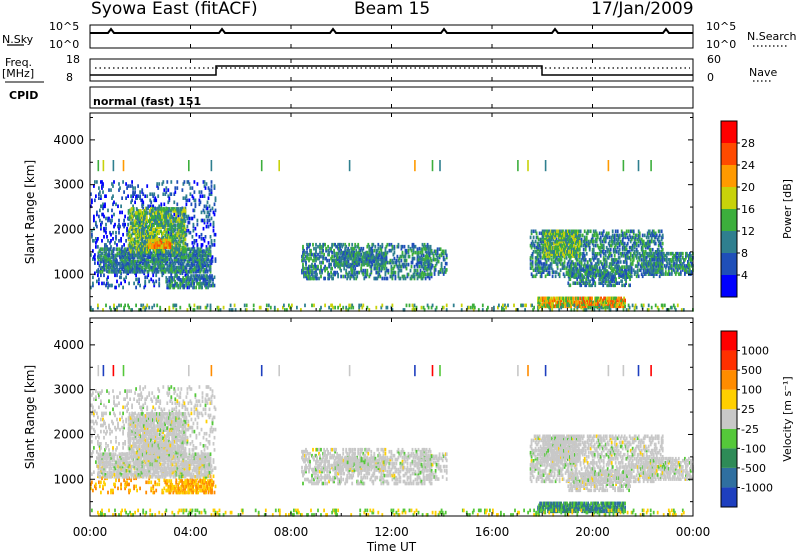 Image resolution: width=800 pixels, height=554 pixels. I want to click on freq-tick-top: 18, so click(73, 59).